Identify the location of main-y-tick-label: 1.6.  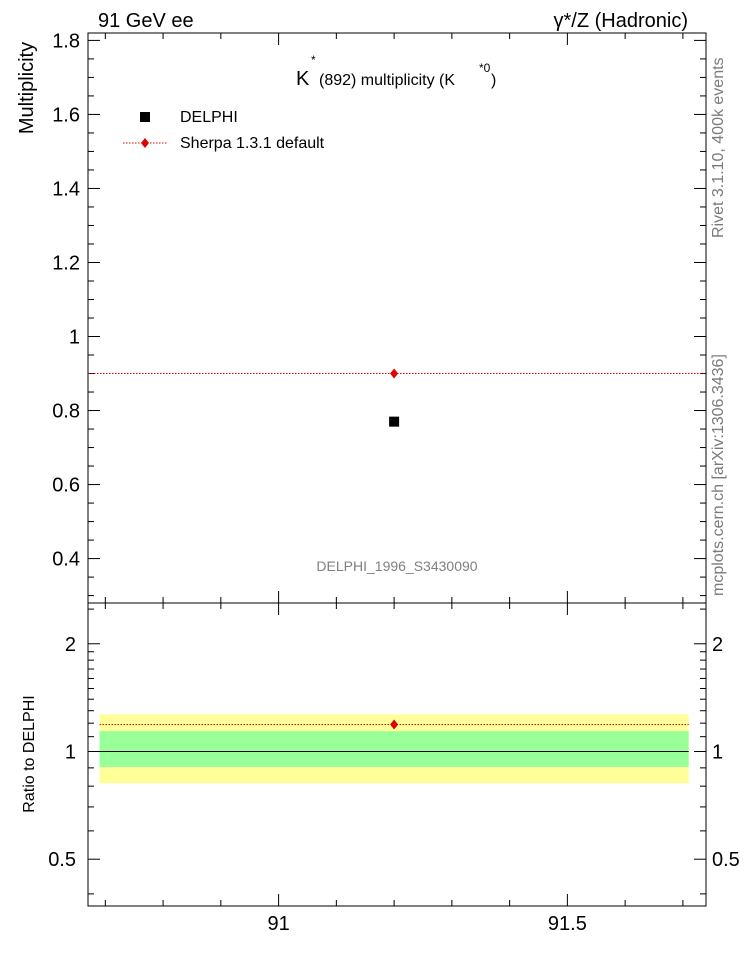
(66, 115).